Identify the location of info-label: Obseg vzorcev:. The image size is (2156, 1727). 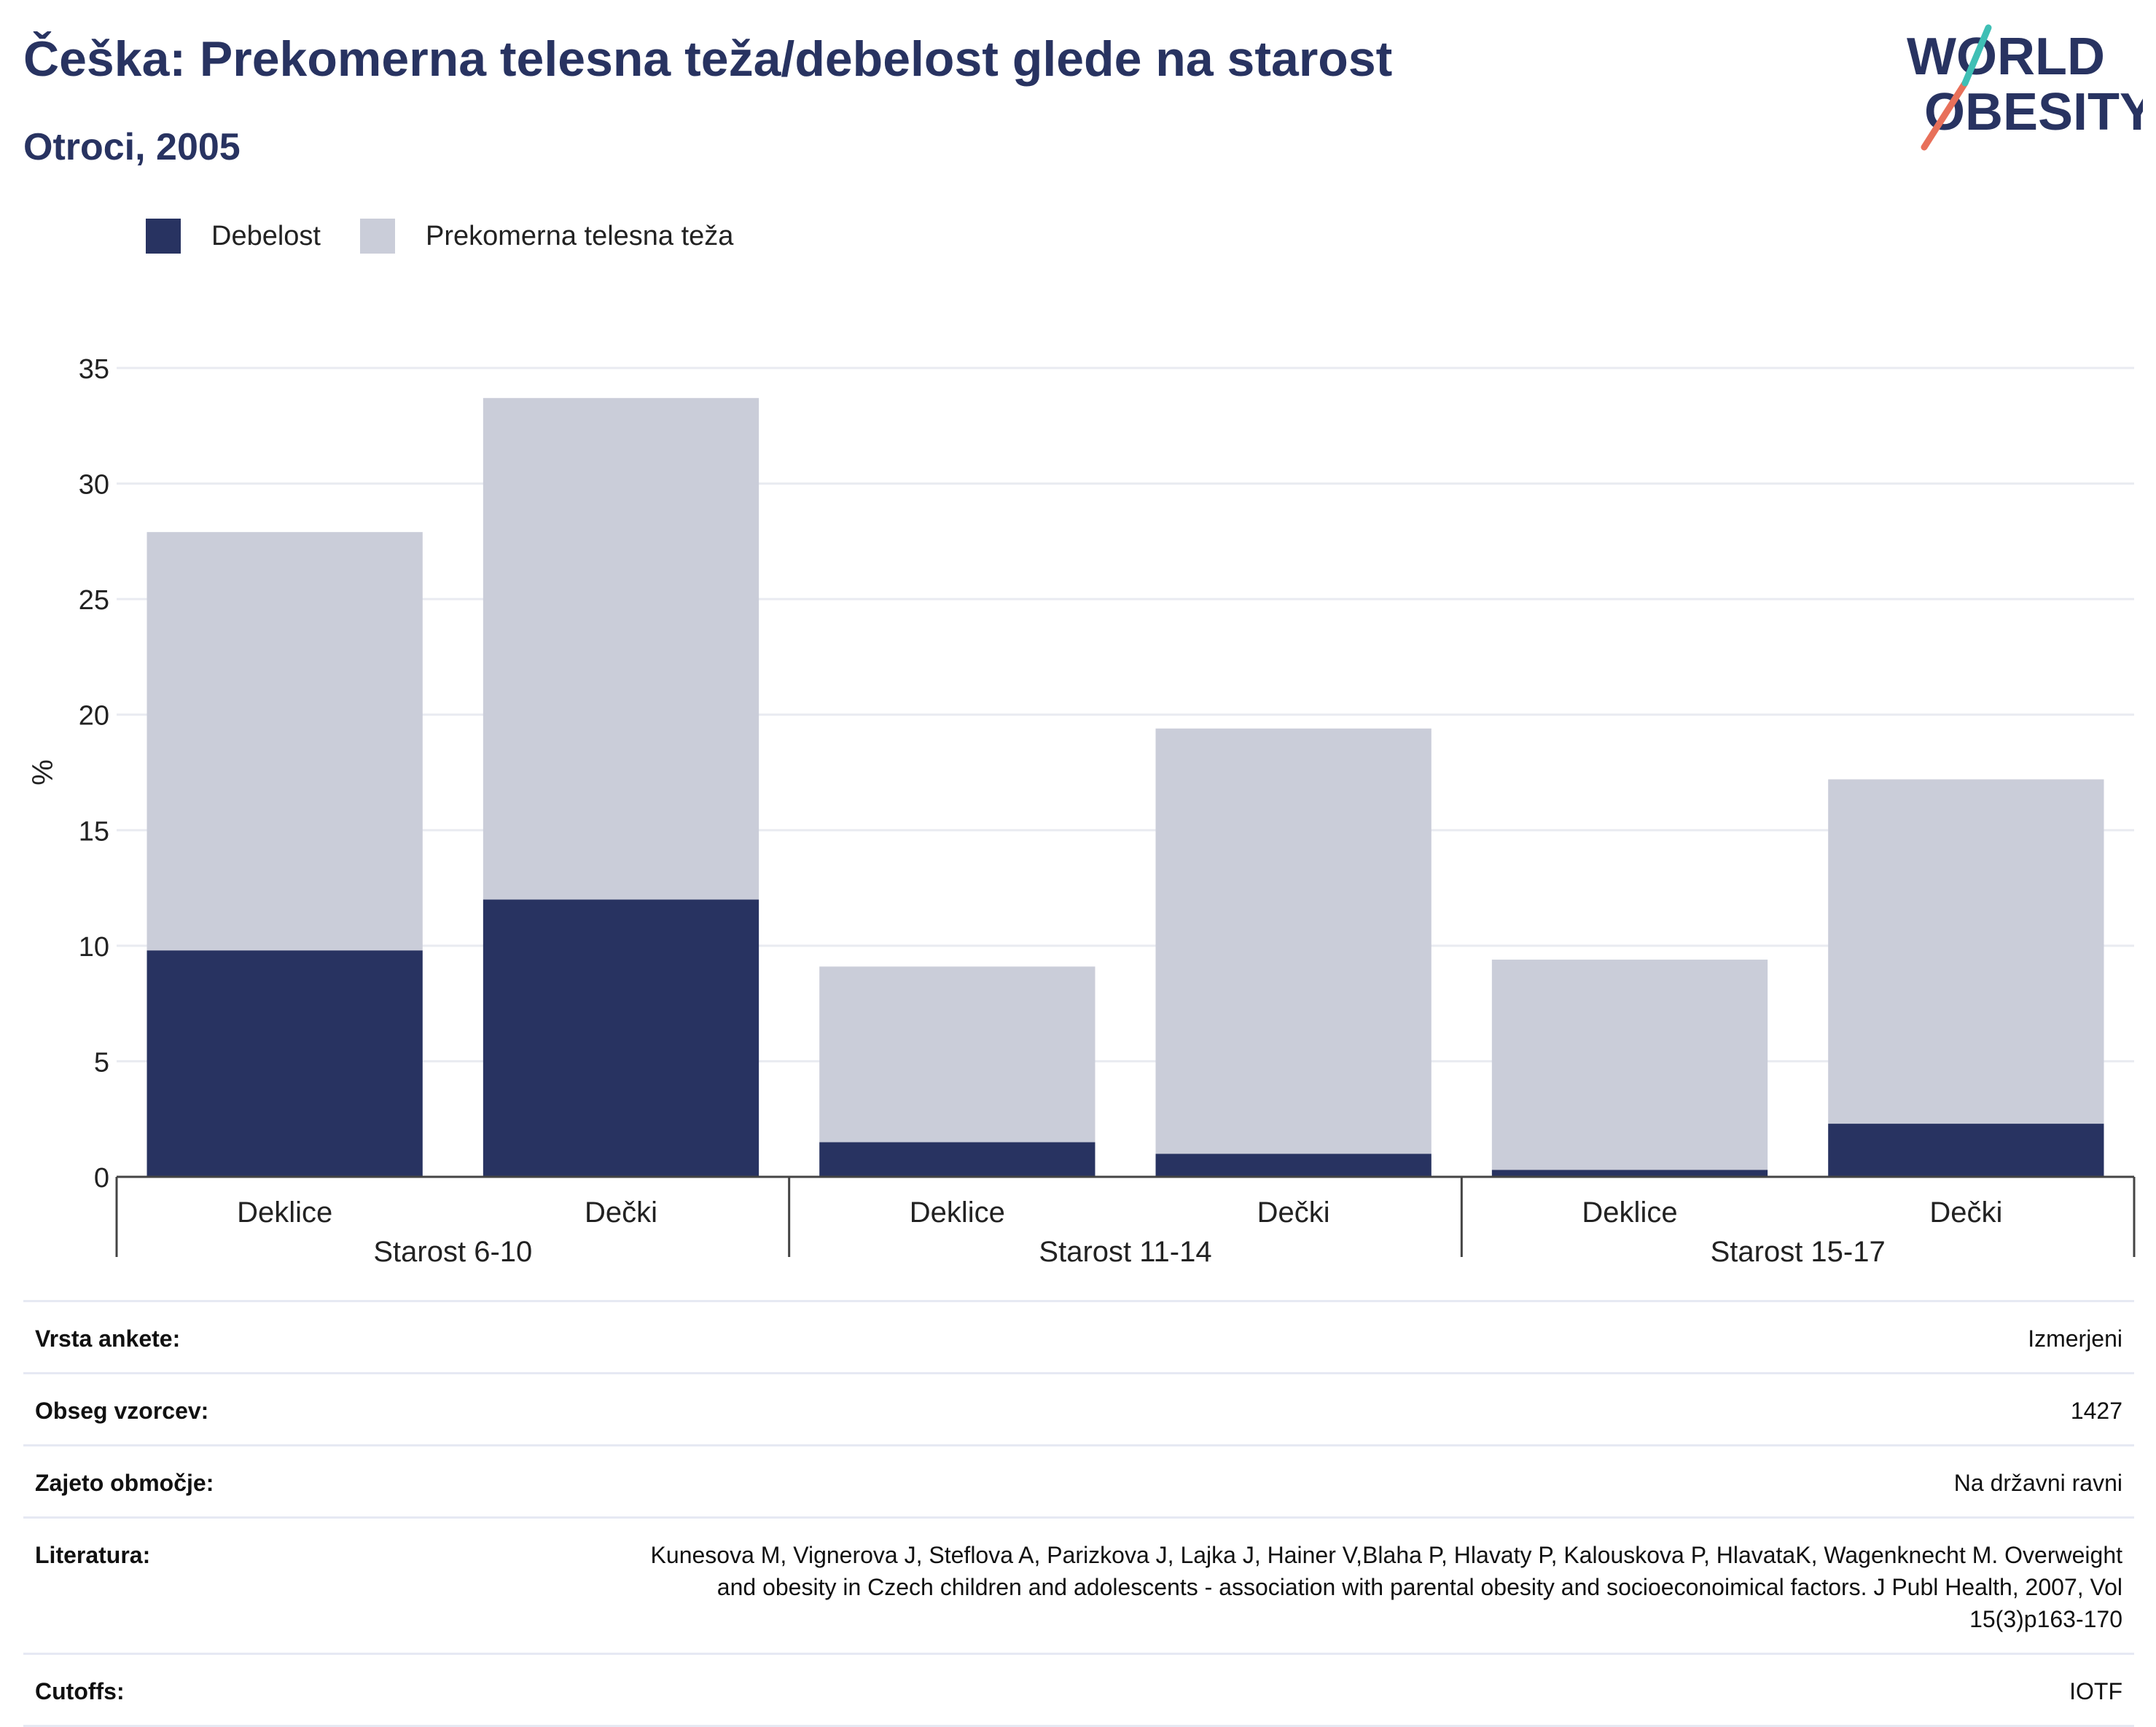
(122, 1411).